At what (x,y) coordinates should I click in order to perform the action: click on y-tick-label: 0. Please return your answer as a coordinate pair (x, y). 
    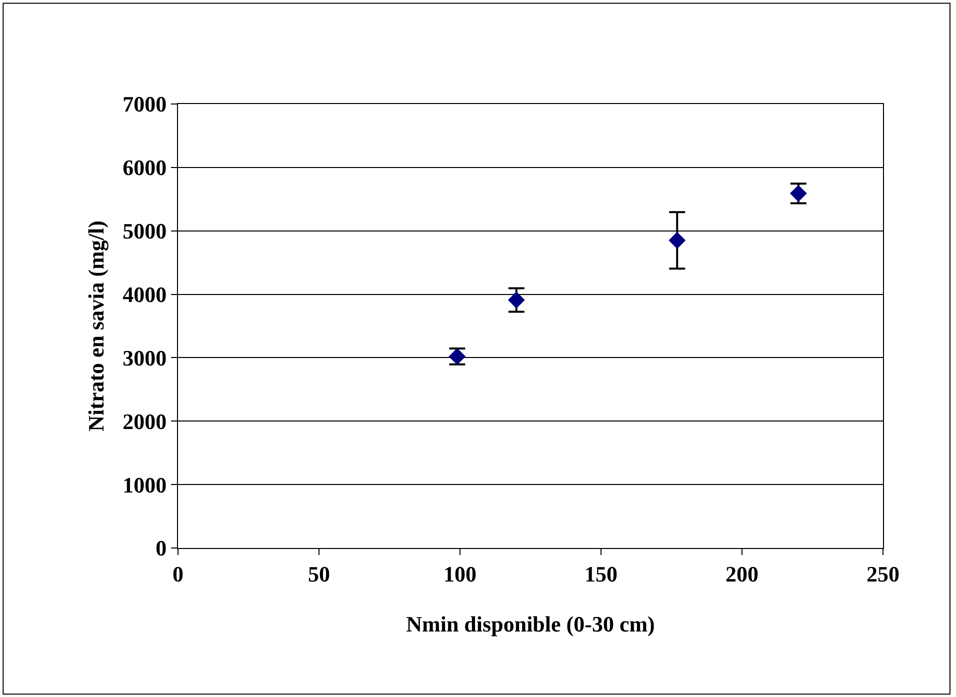
    Looking at the image, I should click on (161, 548).